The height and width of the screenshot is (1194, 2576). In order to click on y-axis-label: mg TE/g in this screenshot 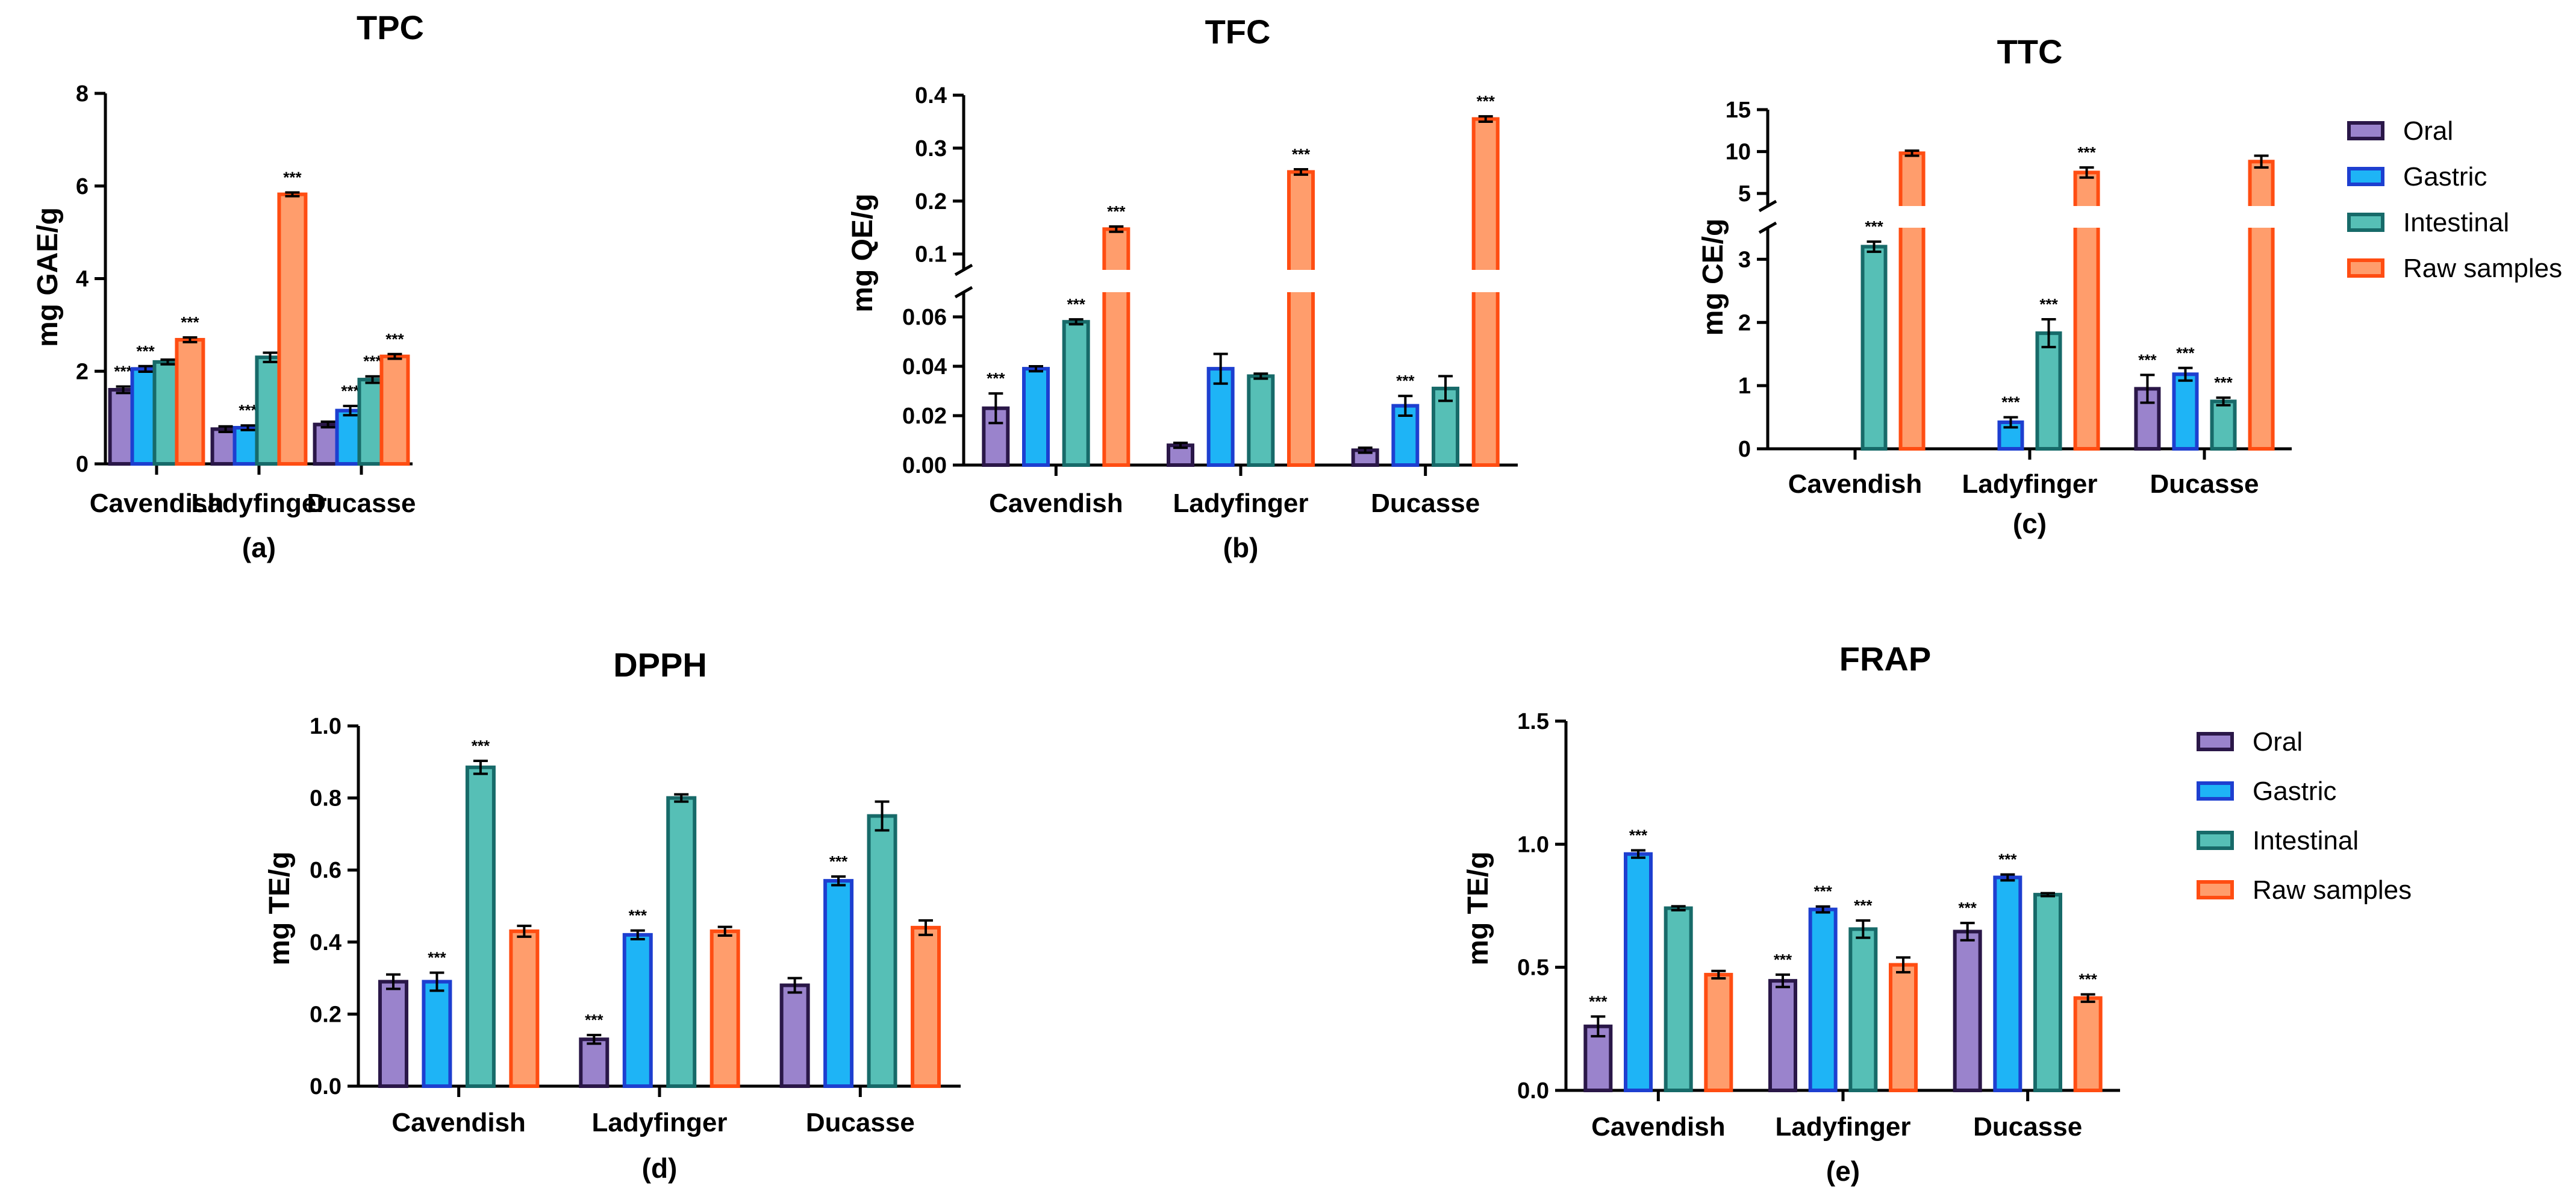, I will do `click(280, 908)`.